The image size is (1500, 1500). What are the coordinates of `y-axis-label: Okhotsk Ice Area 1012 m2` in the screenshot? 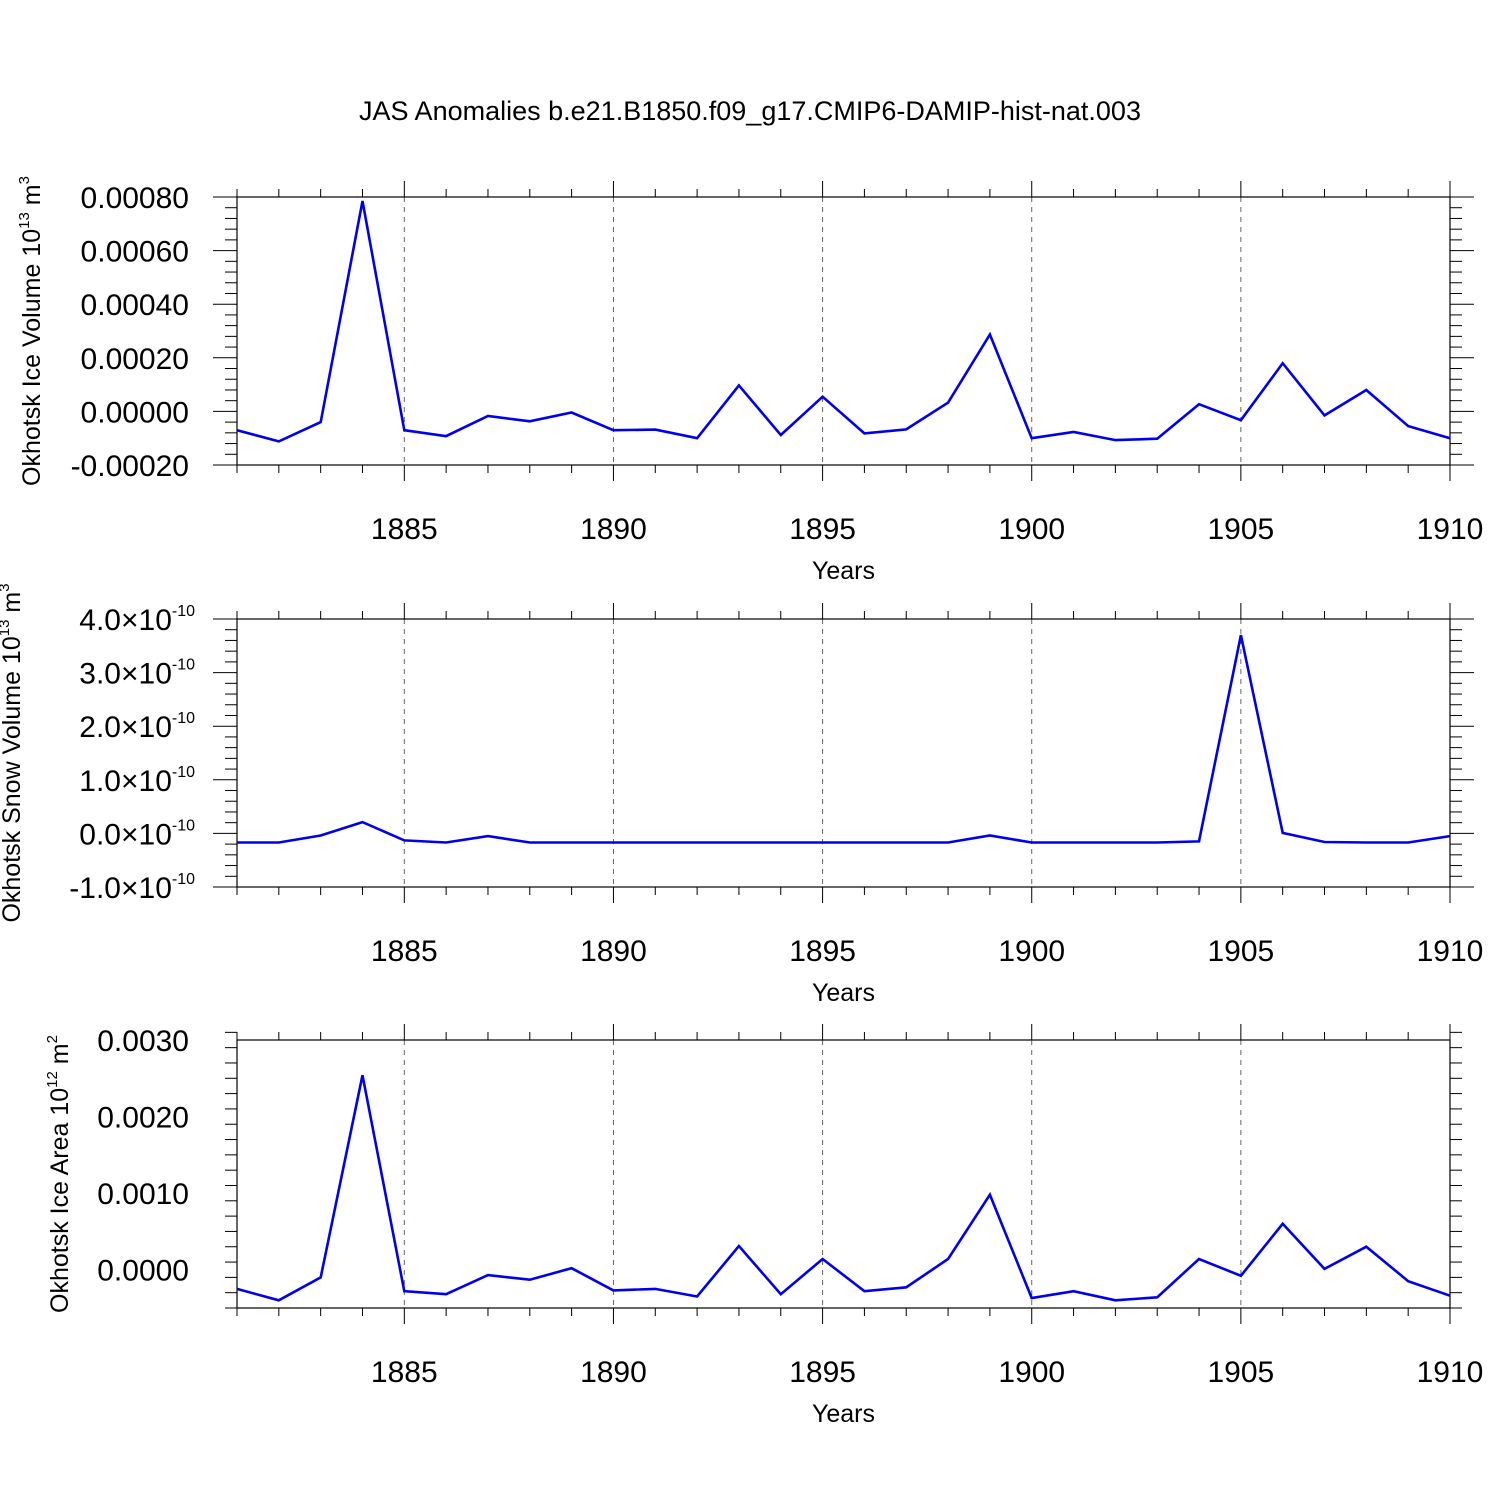 It's located at (59, 1174).